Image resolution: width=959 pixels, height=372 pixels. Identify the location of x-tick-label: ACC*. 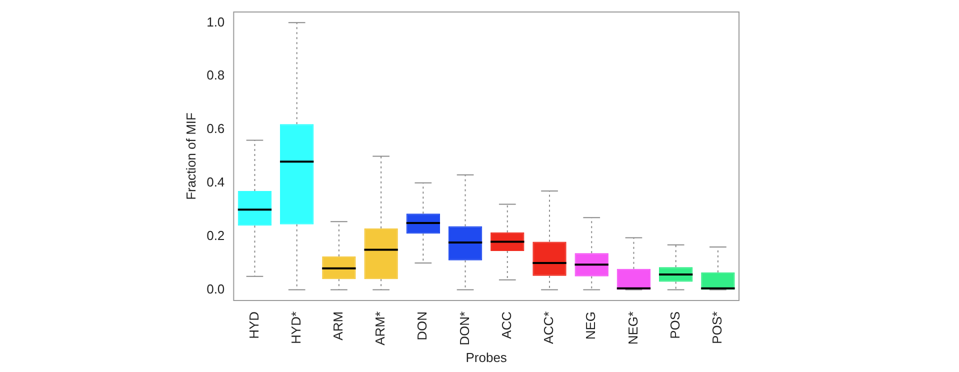
(548, 327).